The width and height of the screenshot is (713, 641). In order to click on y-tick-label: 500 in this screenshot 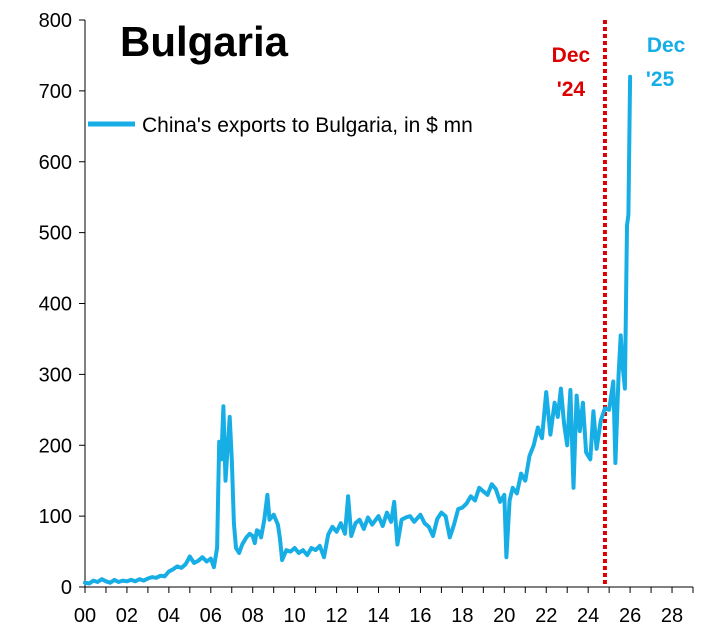, I will do `click(55, 234)`.